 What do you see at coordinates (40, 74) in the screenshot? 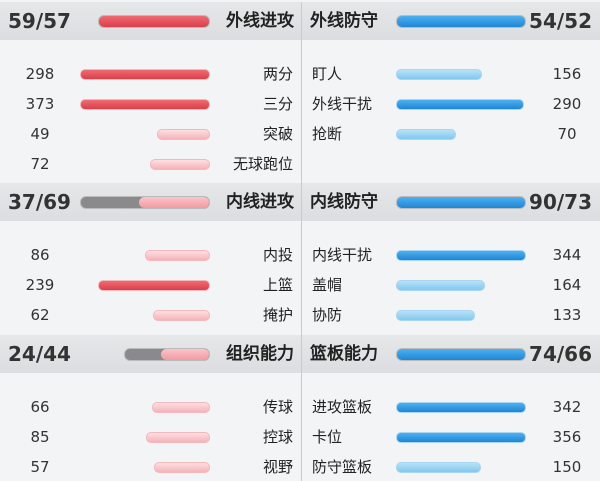
I see `stat-value: 298` at bounding box center [40, 74].